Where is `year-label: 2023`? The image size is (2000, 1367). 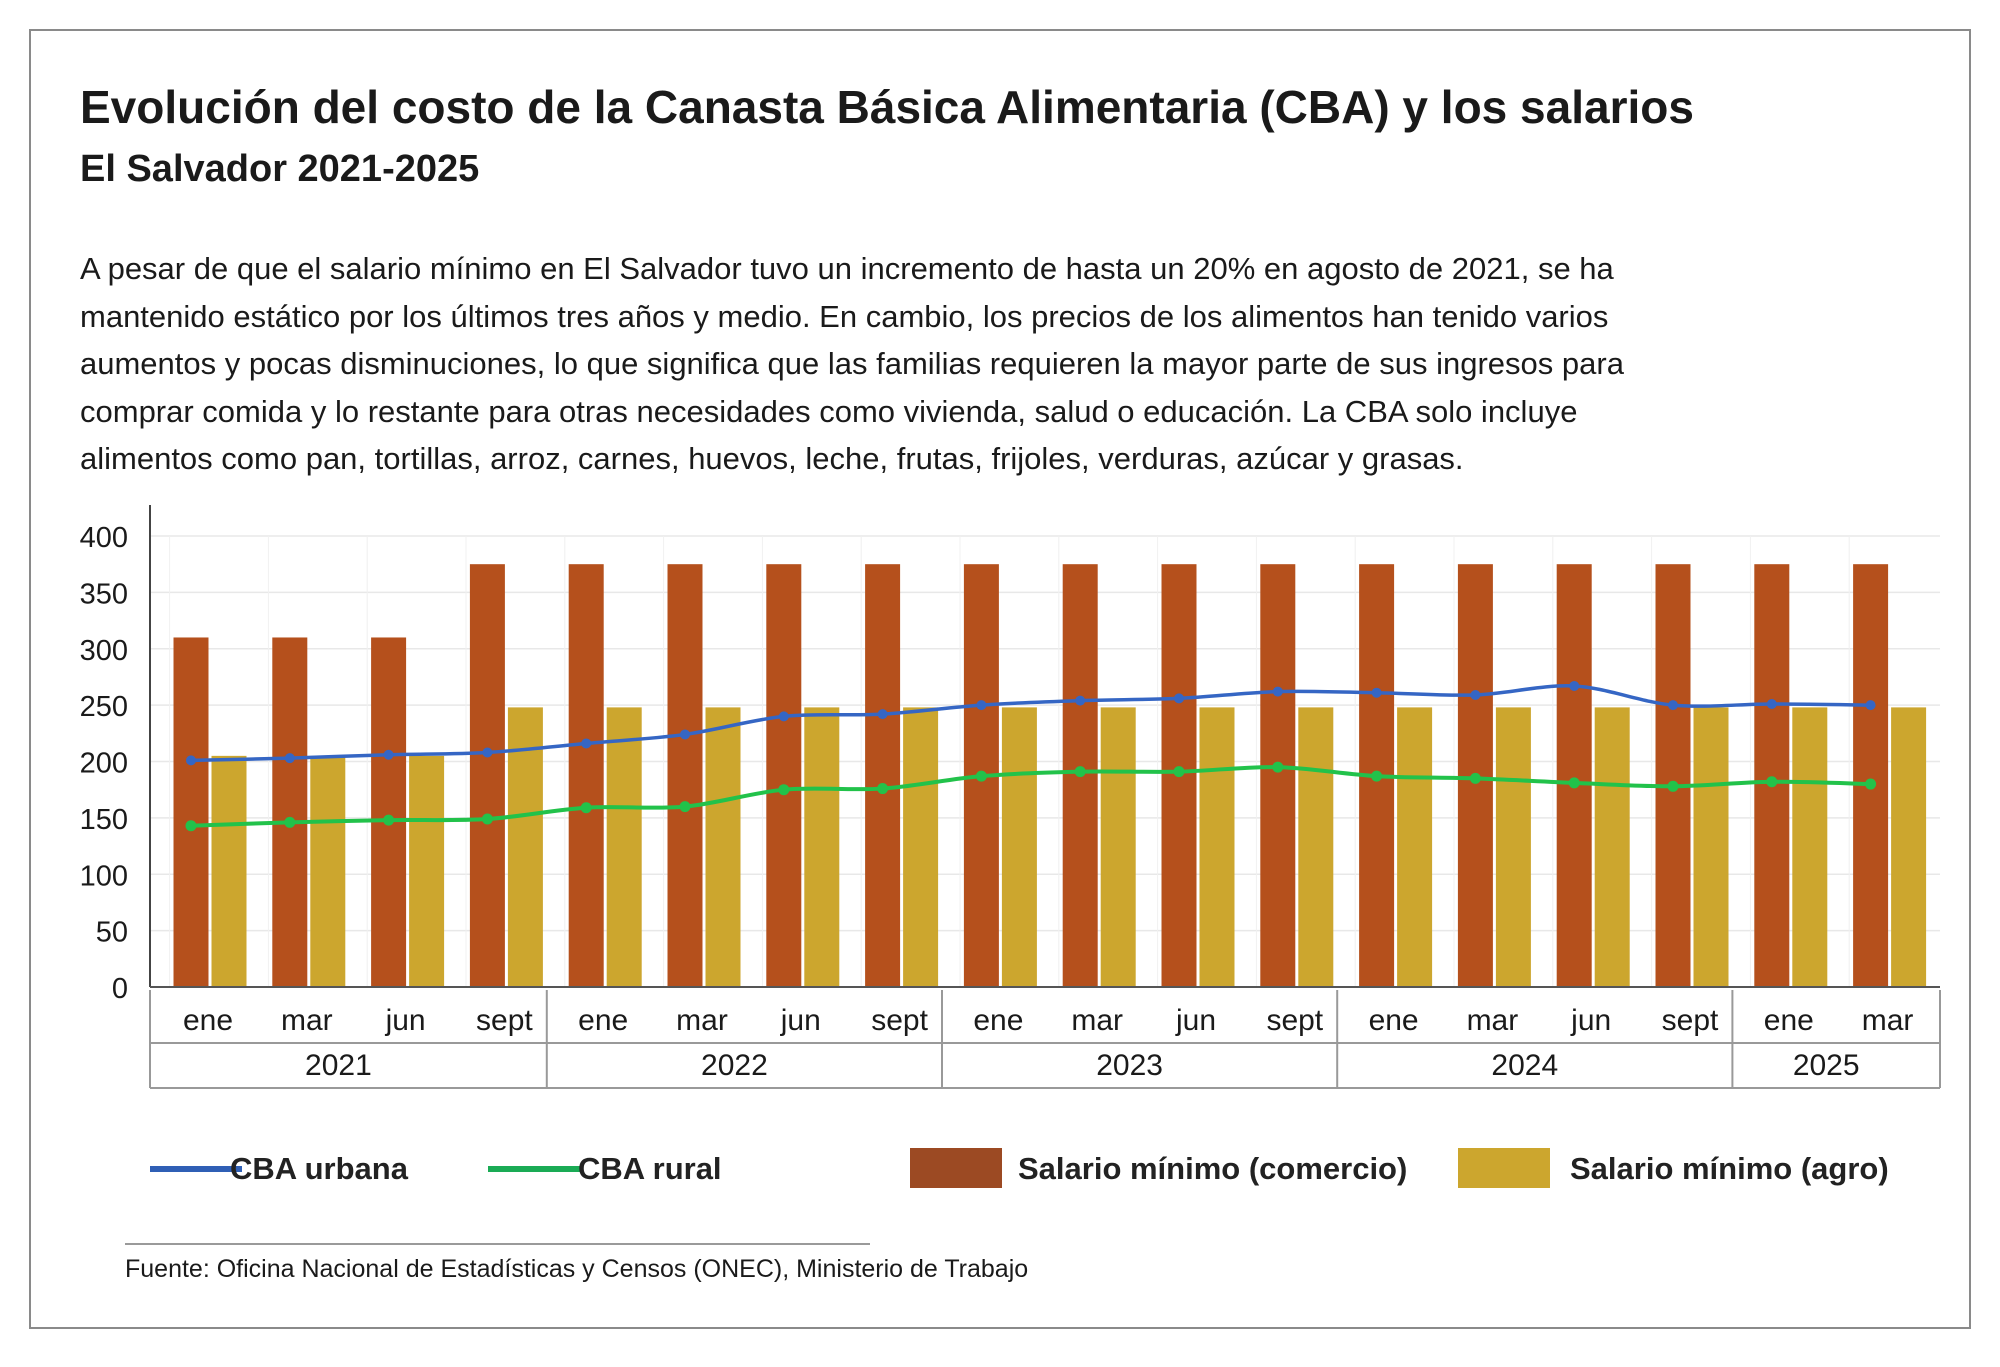
year-label: 2023 is located at coordinates (1129, 1065).